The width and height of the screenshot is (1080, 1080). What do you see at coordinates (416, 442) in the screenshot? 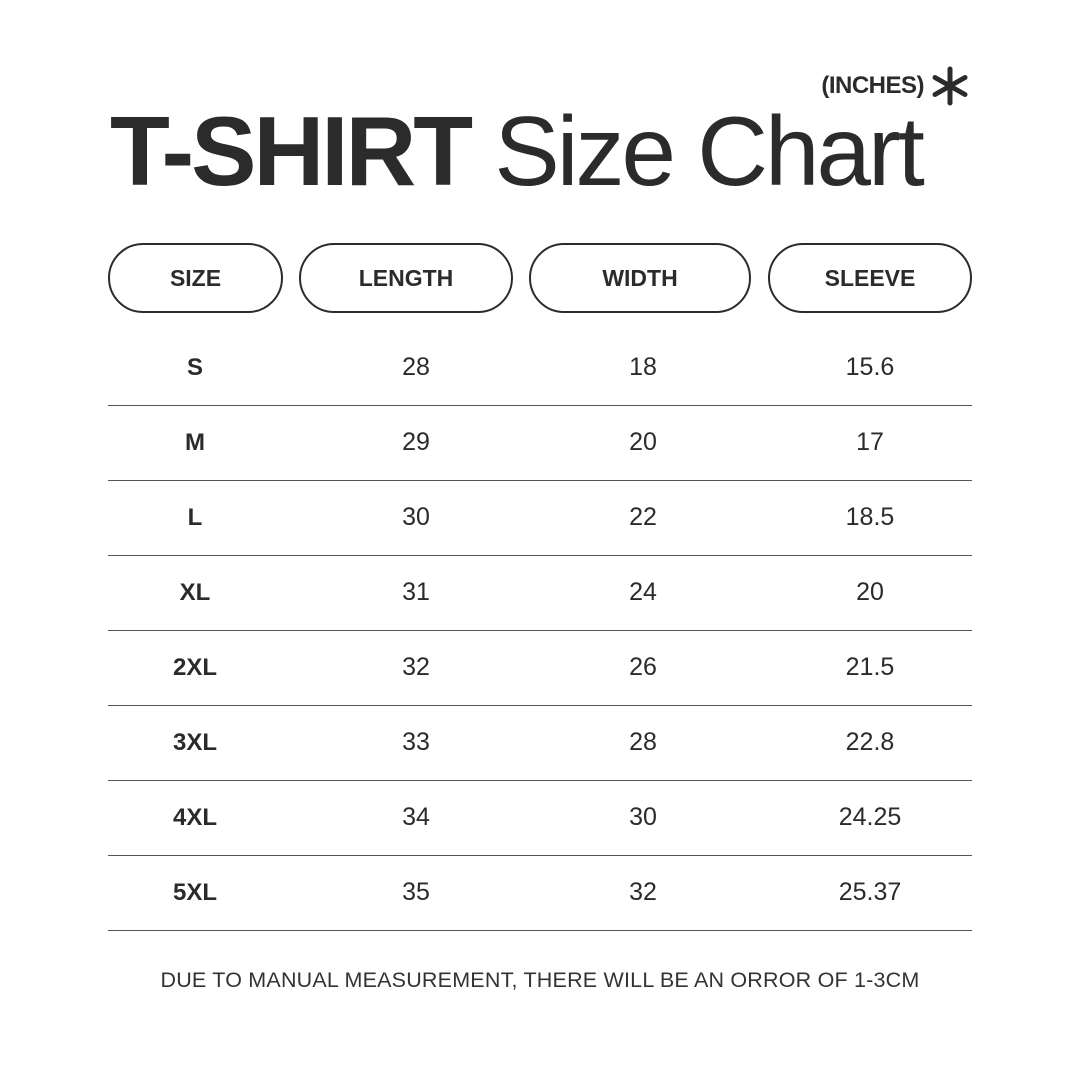
I see `cell-length: 29` at bounding box center [416, 442].